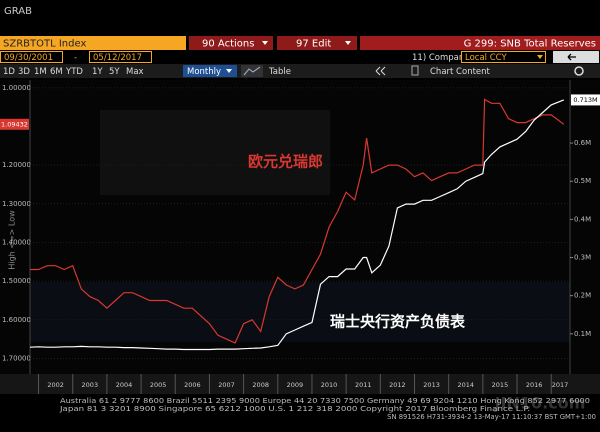 The width and height of the screenshot is (600, 432). What do you see at coordinates (124, 385) in the screenshot?
I see `x-tick-label: 2004` at bounding box center [124, 385].